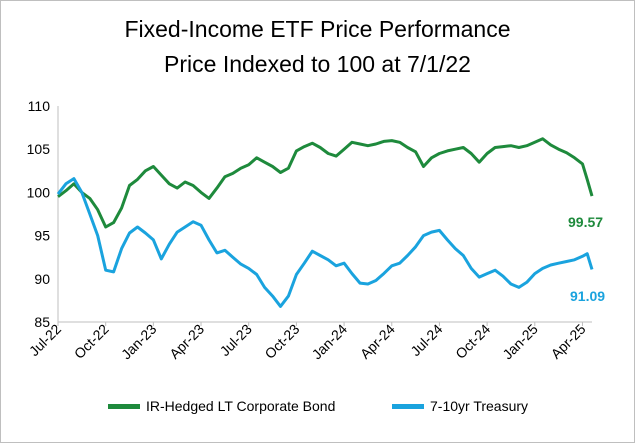 The width and height of the screenshot is (635, 443). Describe the element at coordinates (42, 279) in the screenshot. I see `y-tick-label: 90` at that location.